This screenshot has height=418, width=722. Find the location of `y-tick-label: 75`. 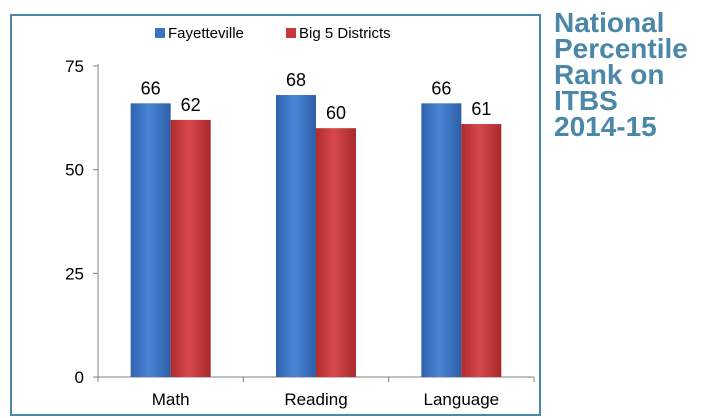

y-tick-label: 75 is located at coordinates (74, 66).